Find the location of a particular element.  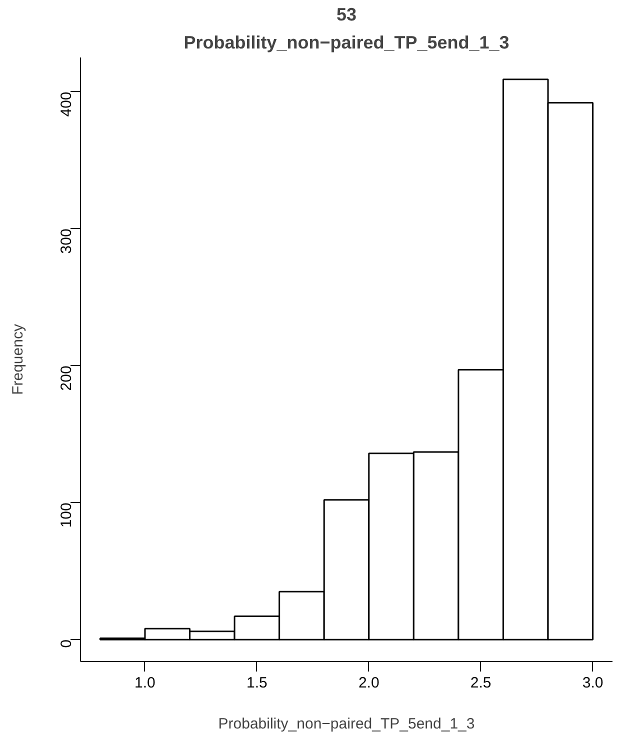

x-tick-label: 2.0 is located at coordinates (369, 683).